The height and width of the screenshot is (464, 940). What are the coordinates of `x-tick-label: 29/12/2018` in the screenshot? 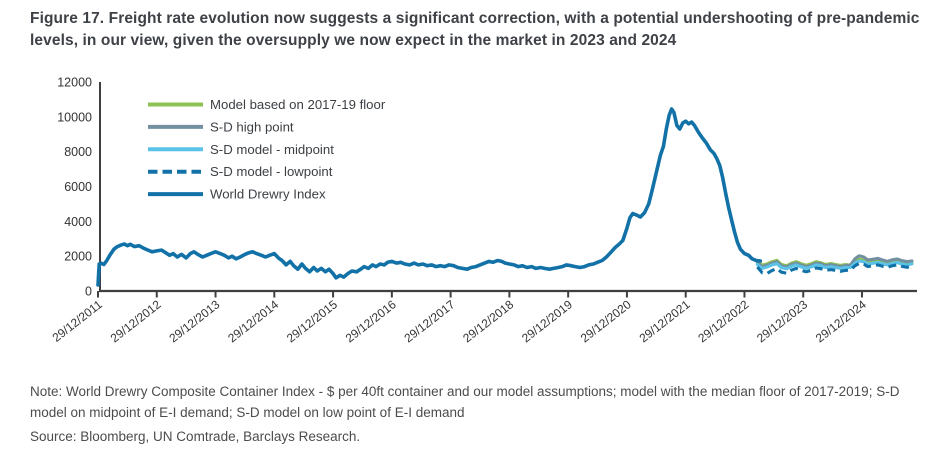 It's located at (488, 321).